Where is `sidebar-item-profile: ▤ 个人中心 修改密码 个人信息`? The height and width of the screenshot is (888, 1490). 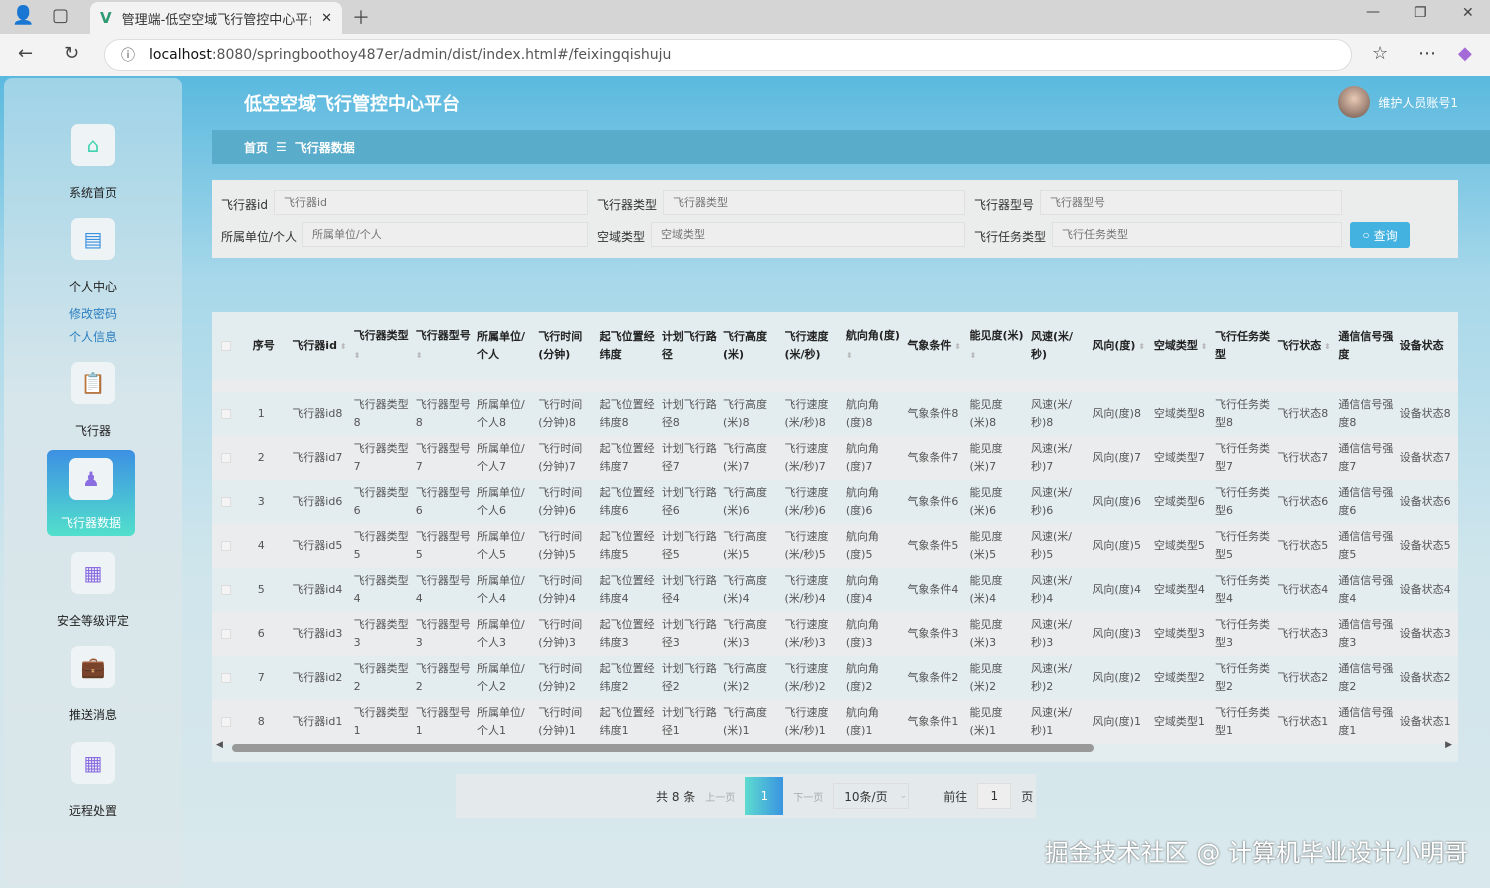 sidebar-item-profile: ▤ 个人中心 修改密码 个人信息 is located at coordinates (93, 281).